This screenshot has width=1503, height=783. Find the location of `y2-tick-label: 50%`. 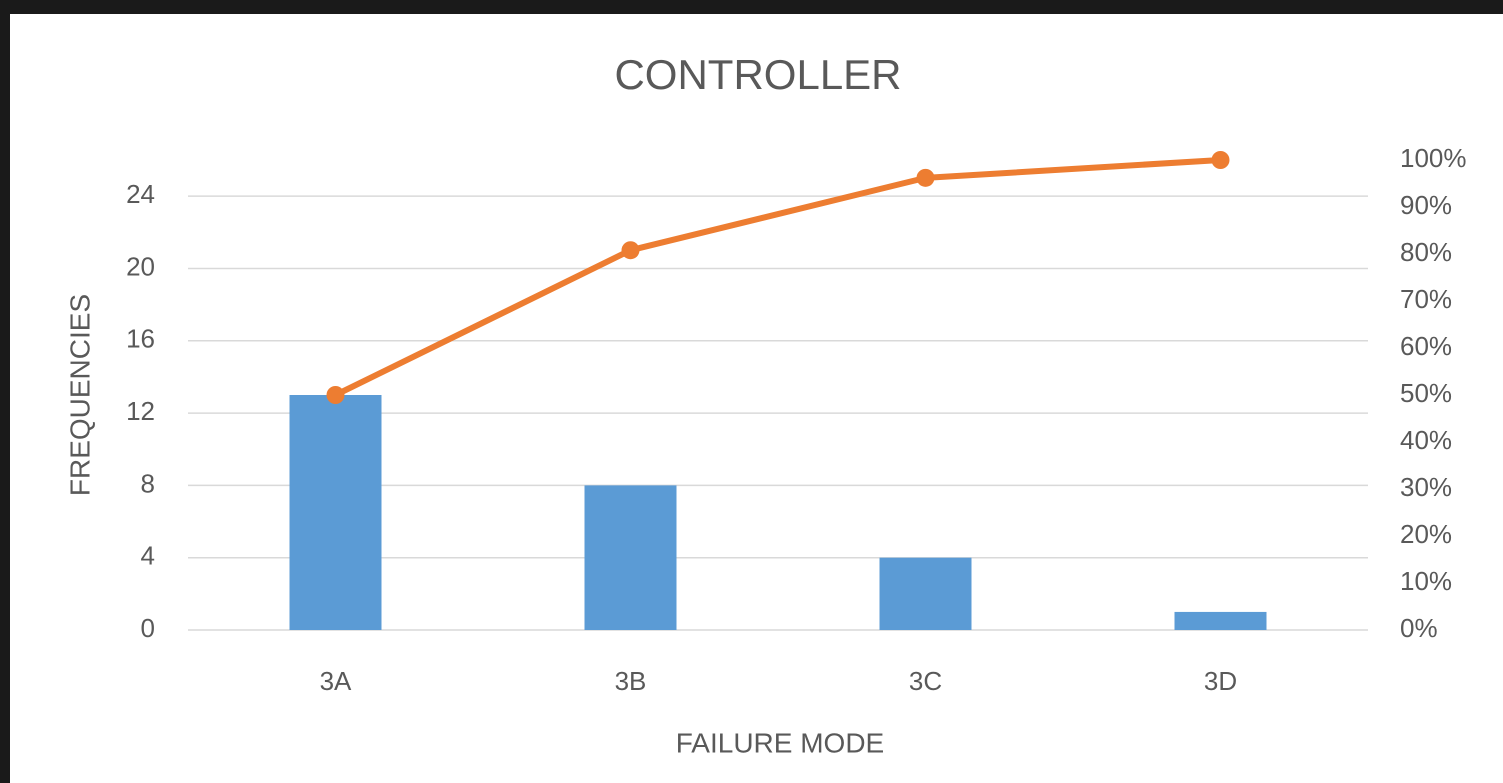

y2-tick-label: 50% is located at coordinates (1426, 393).